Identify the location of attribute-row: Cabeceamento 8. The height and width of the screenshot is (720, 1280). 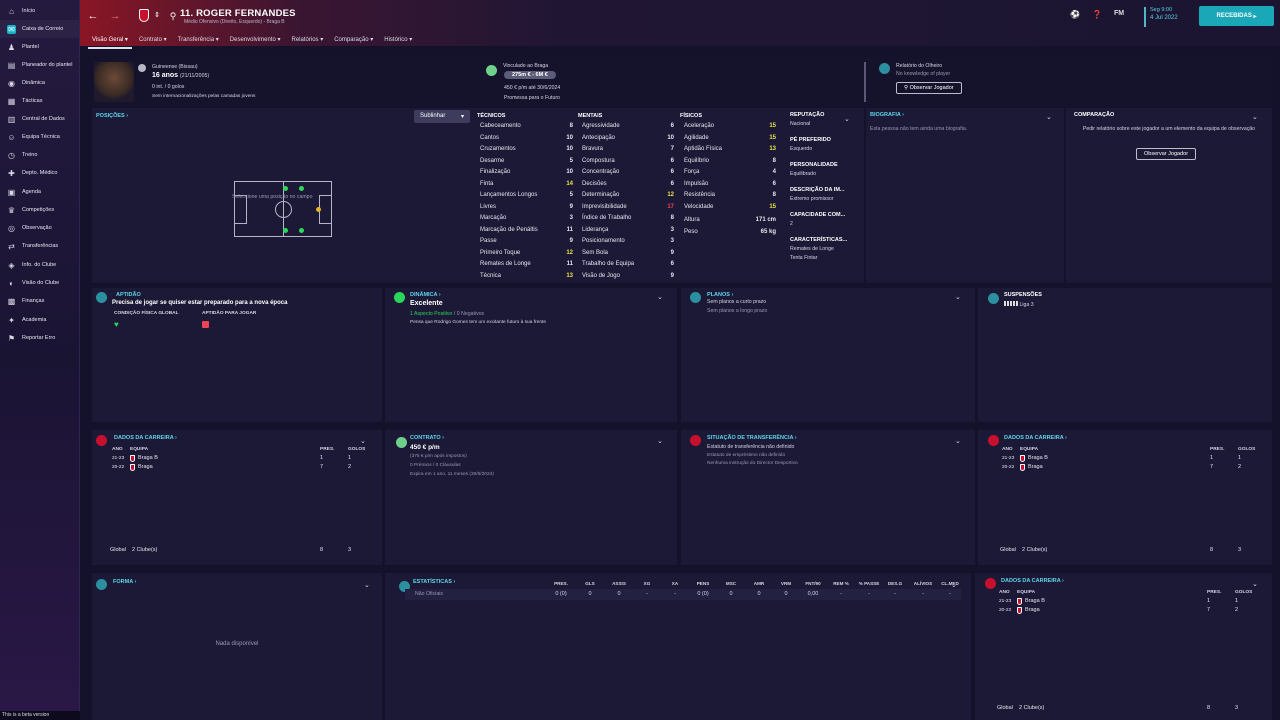
(526, 127).